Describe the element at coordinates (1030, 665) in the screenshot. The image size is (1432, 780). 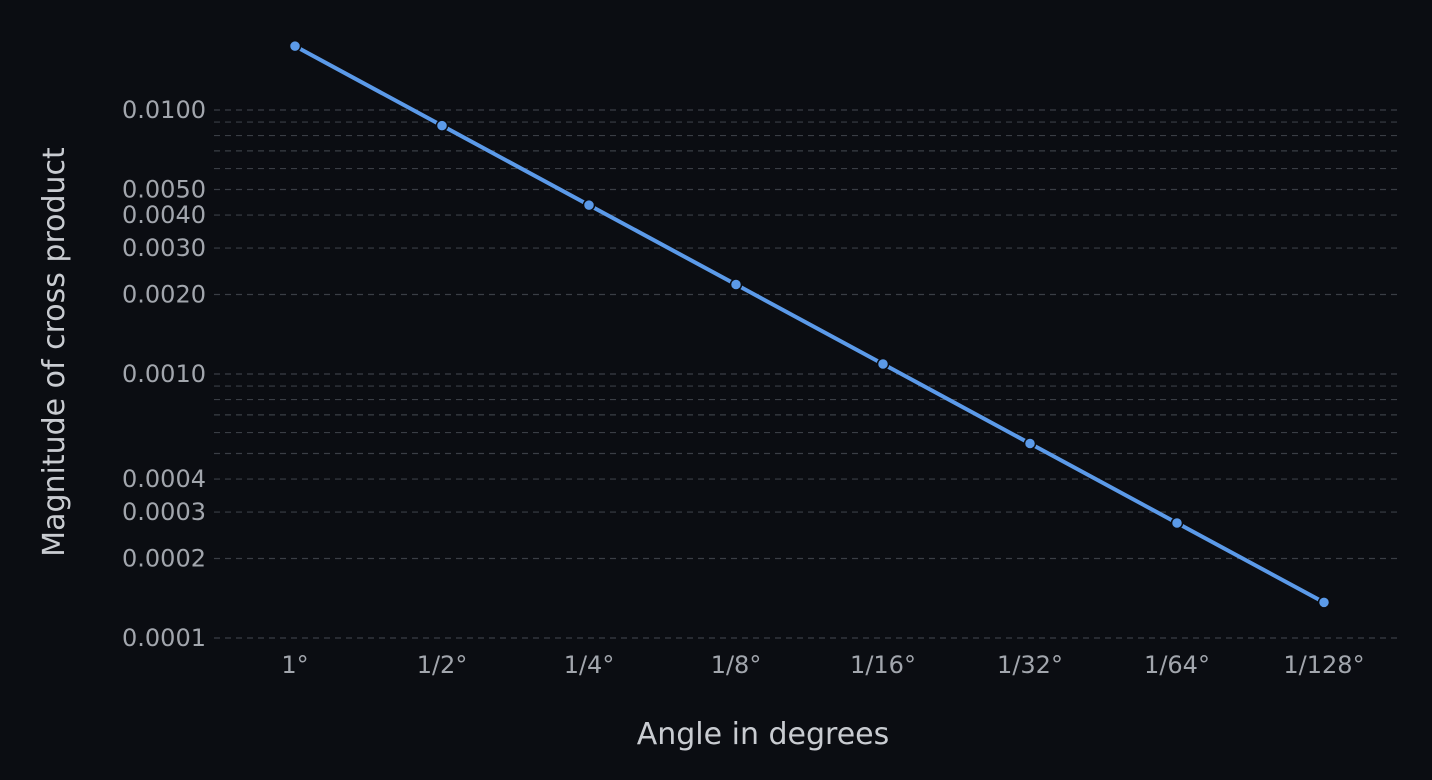
I see `x-tick-label: 1/32°` at that location.